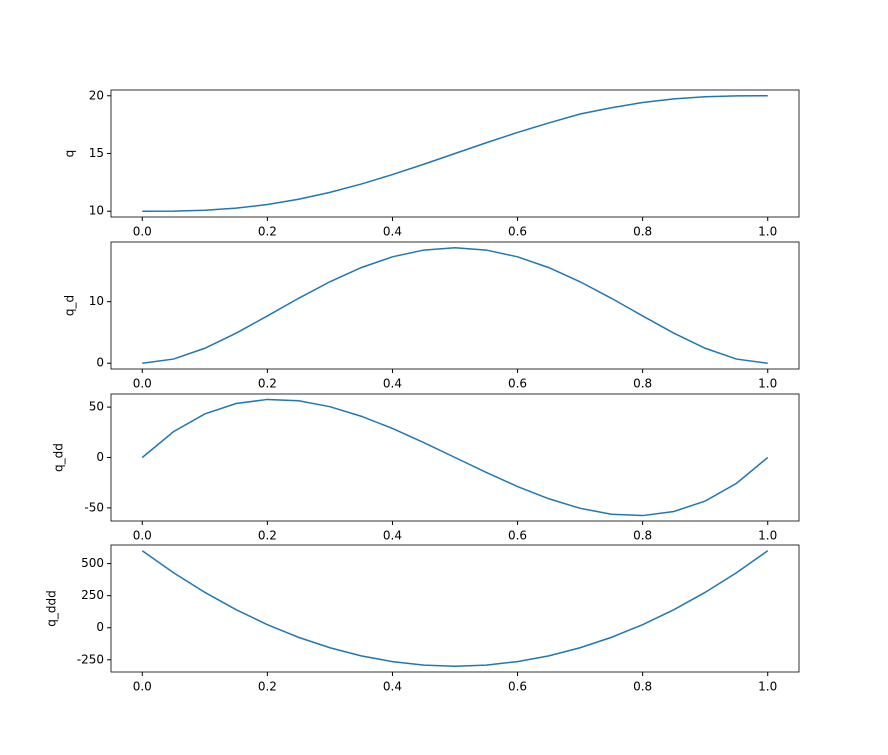 The width and height of the screenshot is (888, 755). Describe the element at coordinates (94, 507) in the screenshot. I see `y-tick-label: -50` at that location.